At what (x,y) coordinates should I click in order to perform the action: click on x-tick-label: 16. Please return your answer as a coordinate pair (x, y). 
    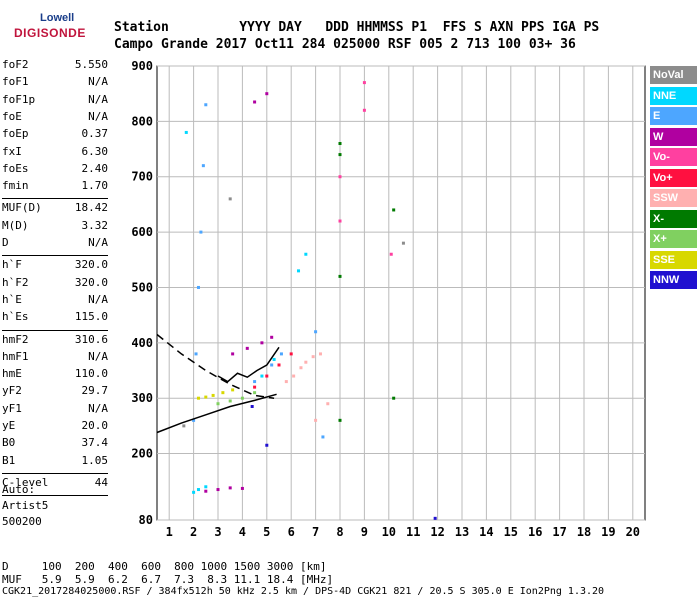
    Looking at the image, I should click on (535, 532).